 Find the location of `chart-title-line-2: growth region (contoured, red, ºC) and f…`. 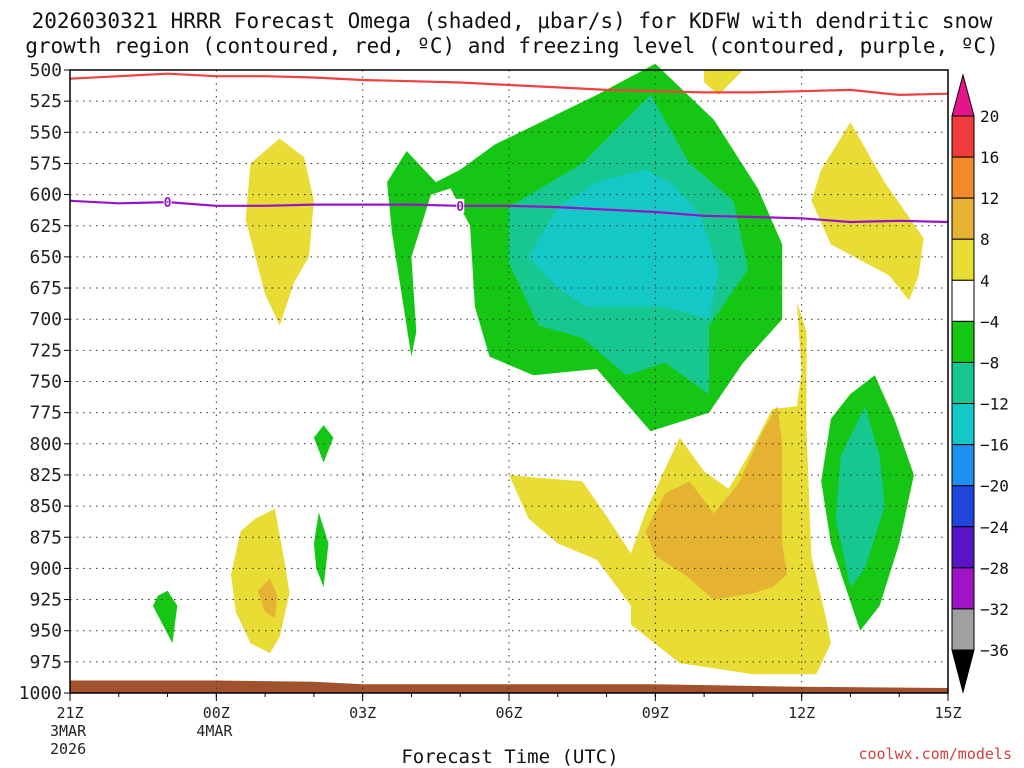

chart-title-line-2: growth region (contoured, red, ºC) and f… is located at coordinates (512, 46).